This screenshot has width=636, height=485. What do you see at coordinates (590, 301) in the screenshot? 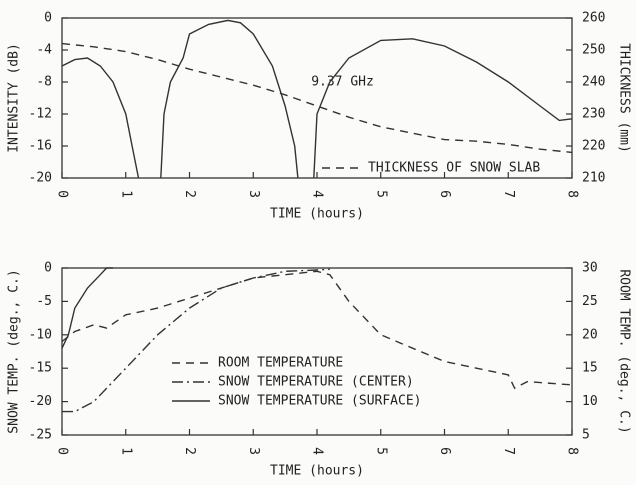
I see `y2-tick-label: 25` at bounding box center [590, 301].